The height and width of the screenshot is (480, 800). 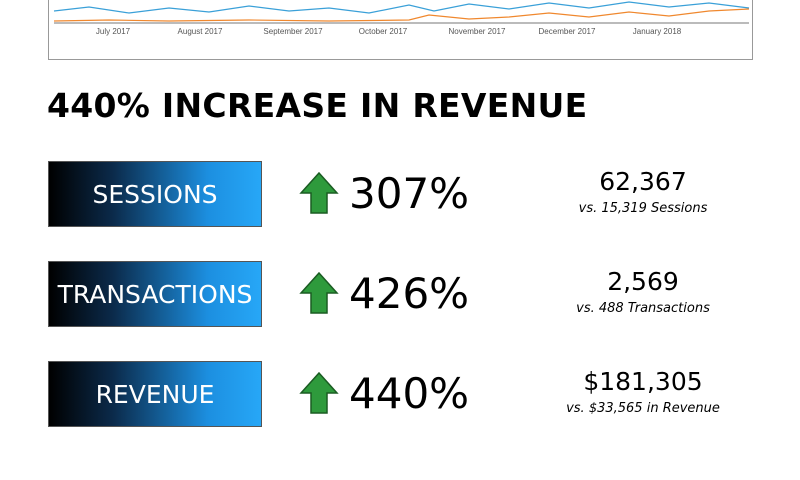 I want to click on metric-label: TRANSACTIONS, so click(x=155, y=294).